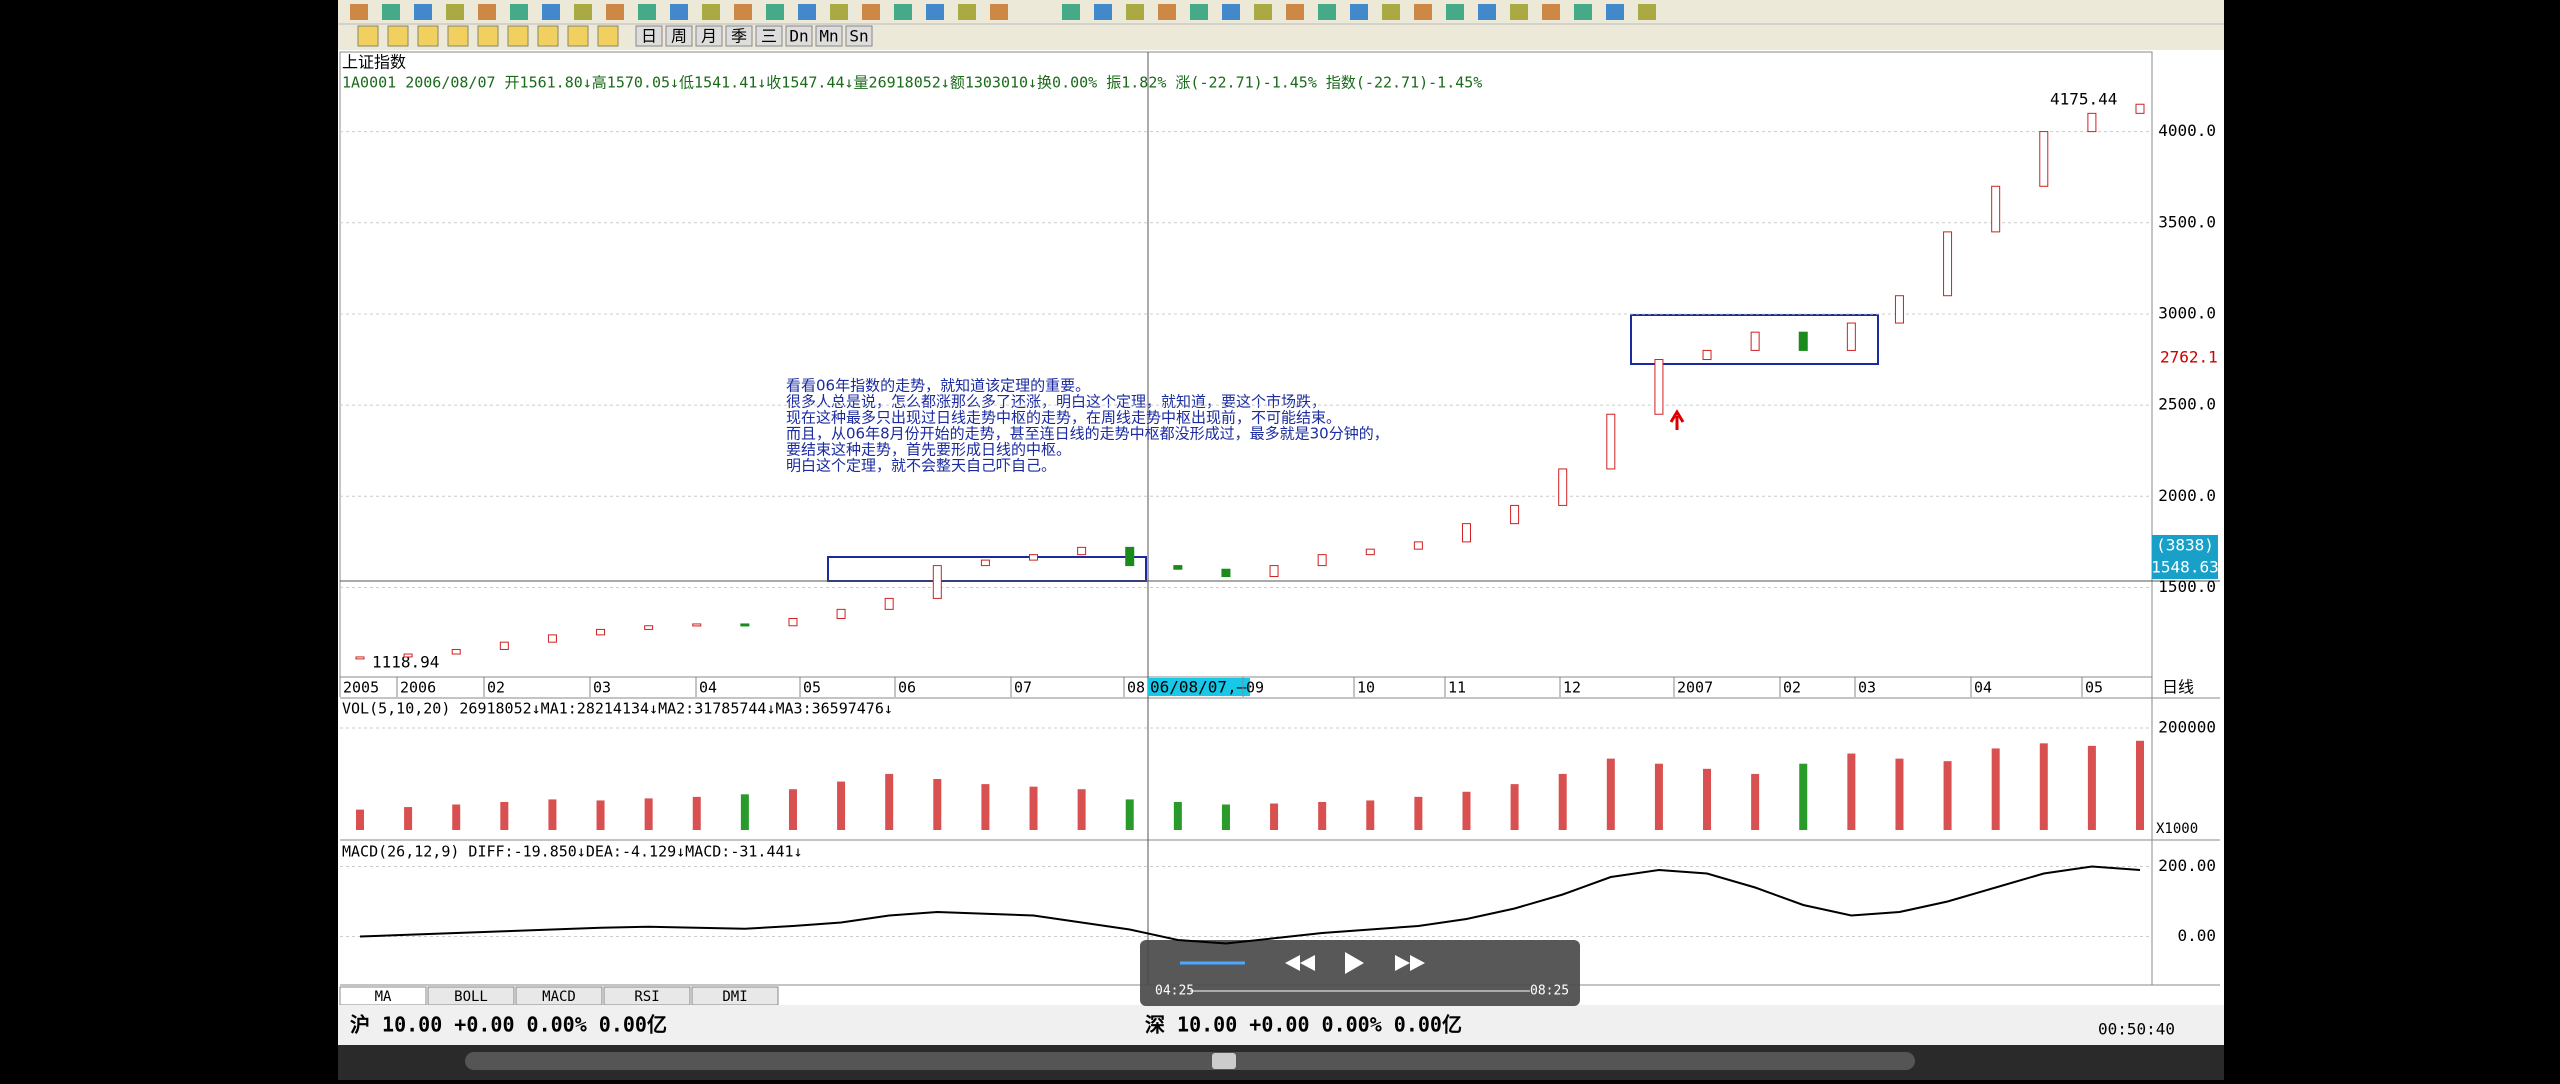 This screenshot has width=2560, height=1084. I want to click on total-time: 08:25, so click(1549, 991).